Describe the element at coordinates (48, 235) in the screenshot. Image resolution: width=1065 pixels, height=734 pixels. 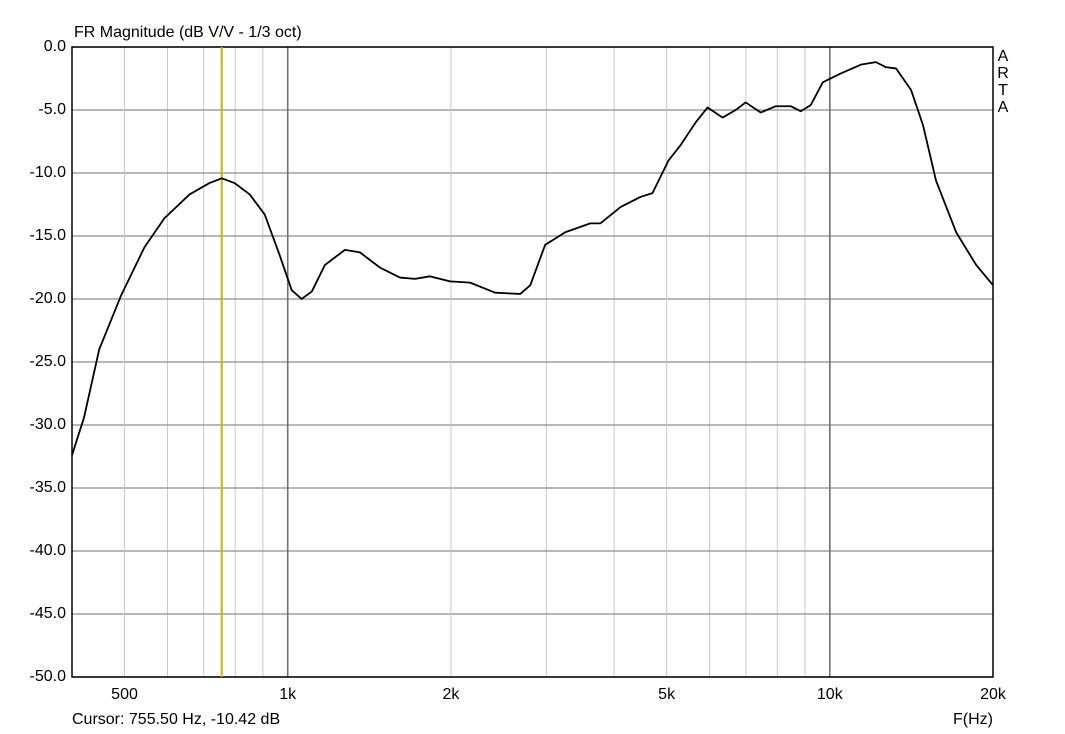
I see `y-tick-label: -15.0` at that location.